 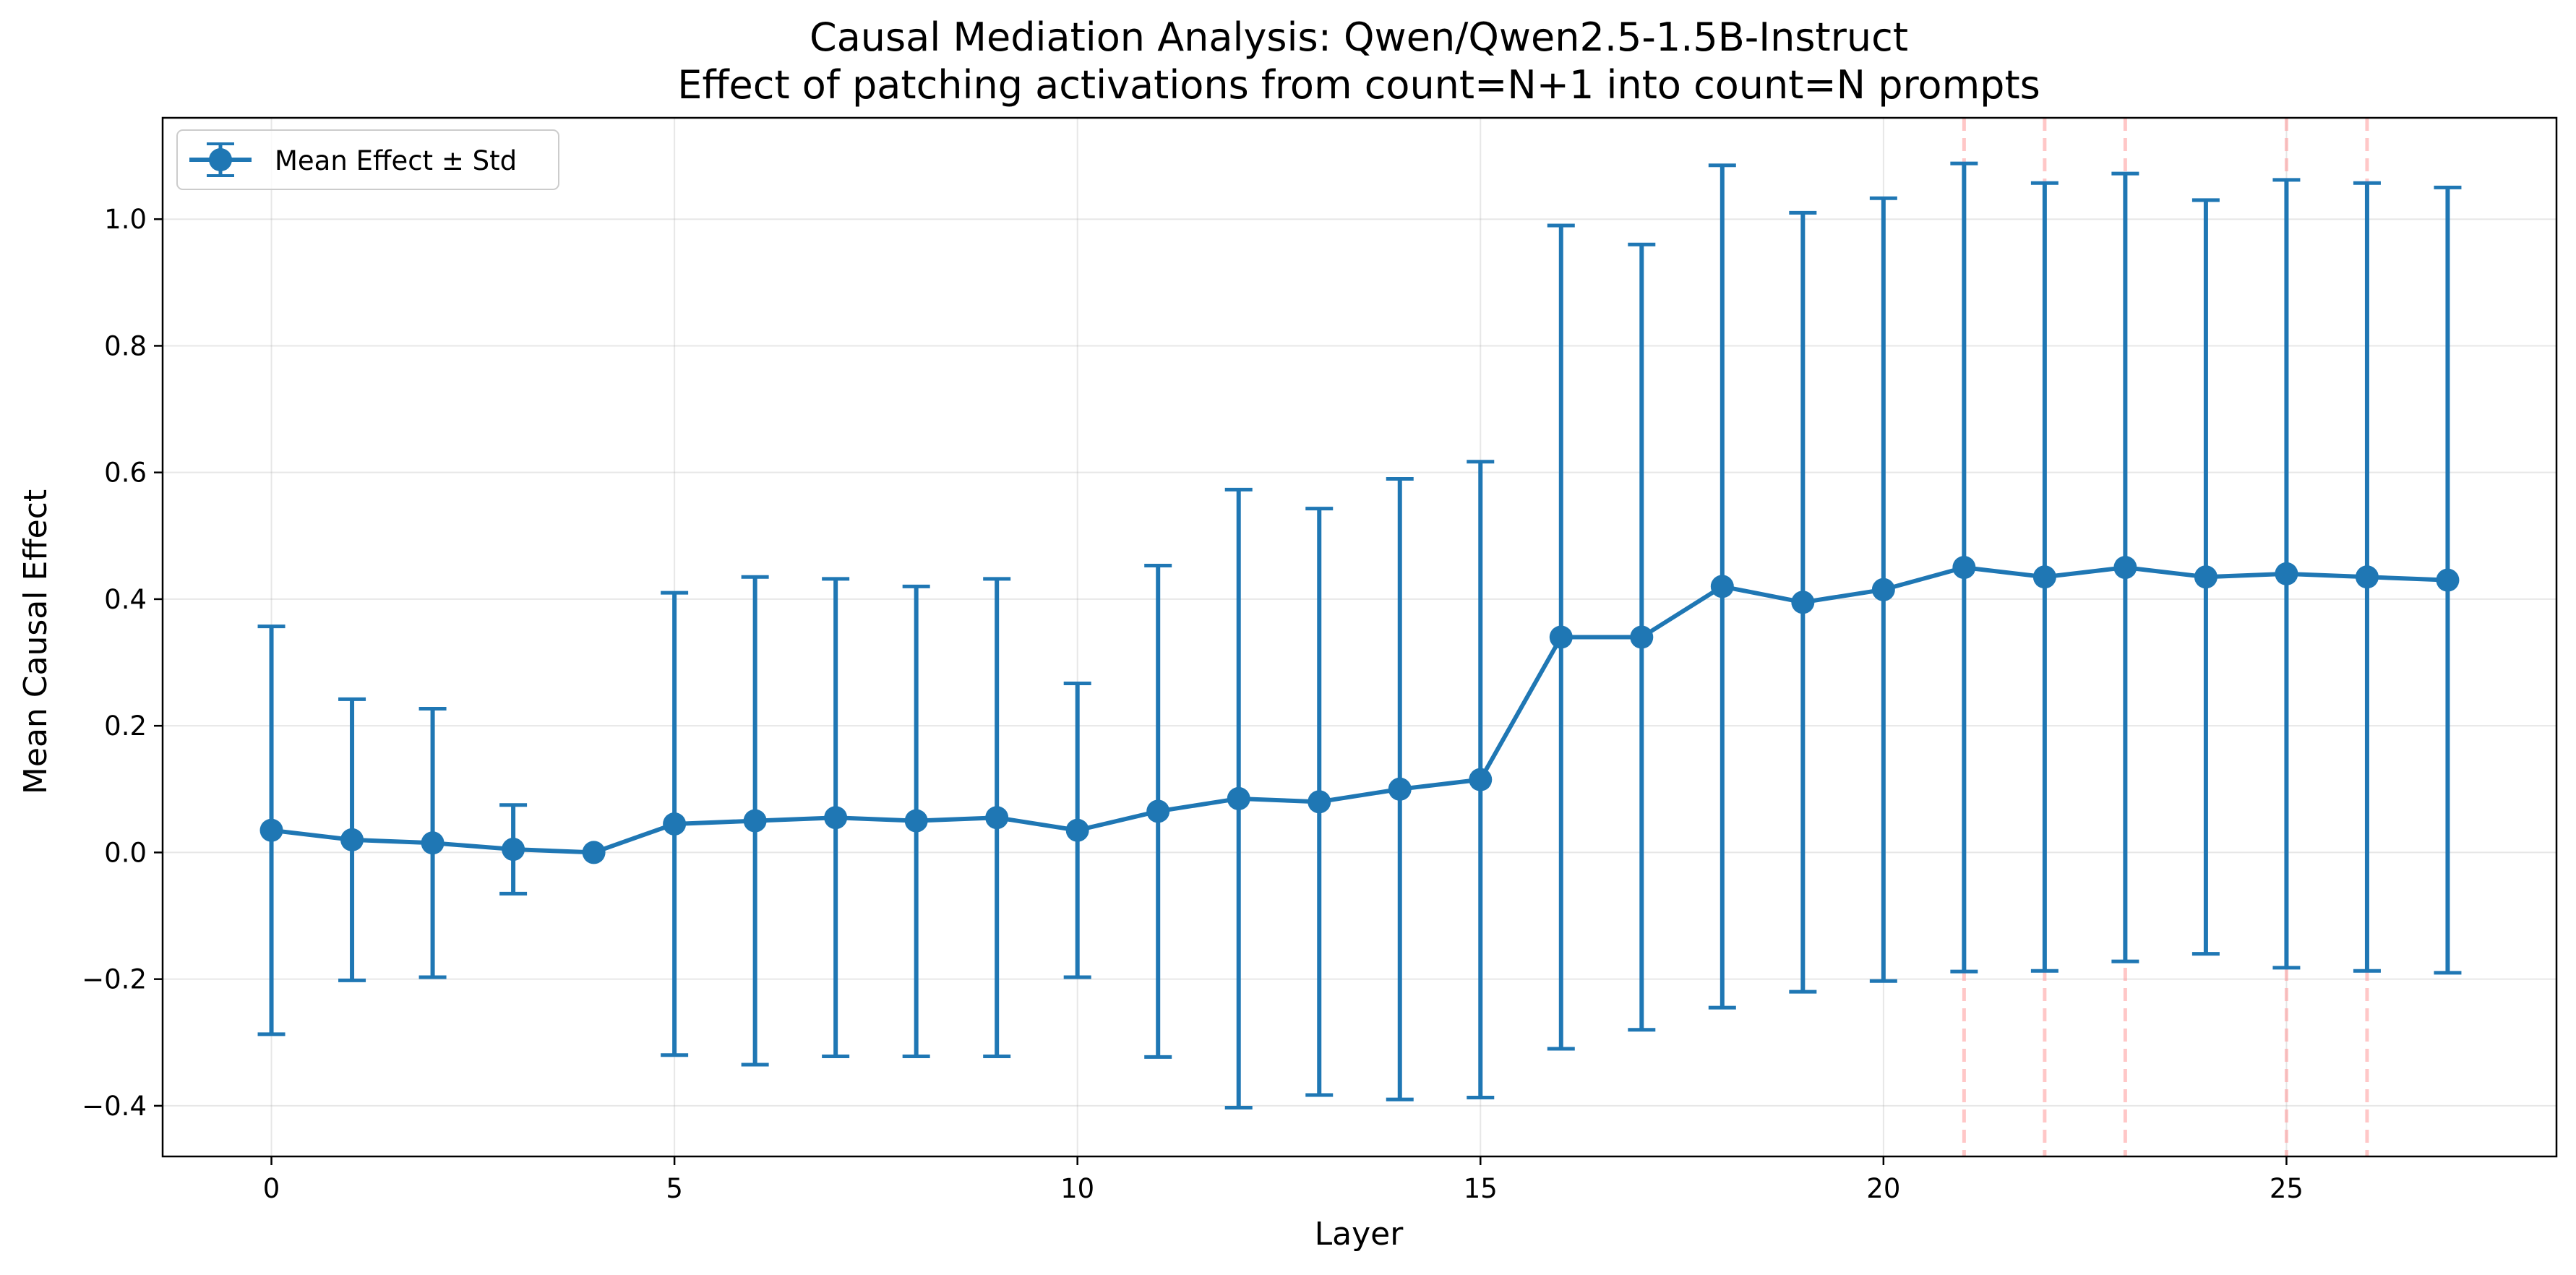 What do you see at coordinates (126, 599) in the screenshot?
I see `y-tick-label: 0.4` at bounding box center [126, 599].